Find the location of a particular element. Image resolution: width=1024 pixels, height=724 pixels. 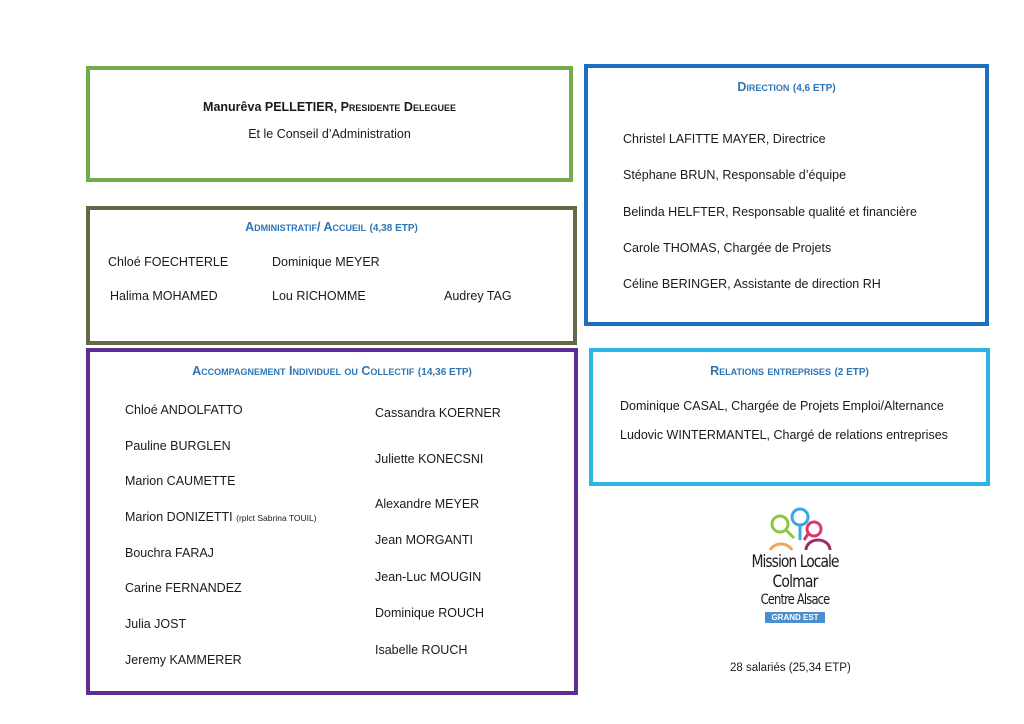

people-logo-icon is located at coordinates (800, 529).